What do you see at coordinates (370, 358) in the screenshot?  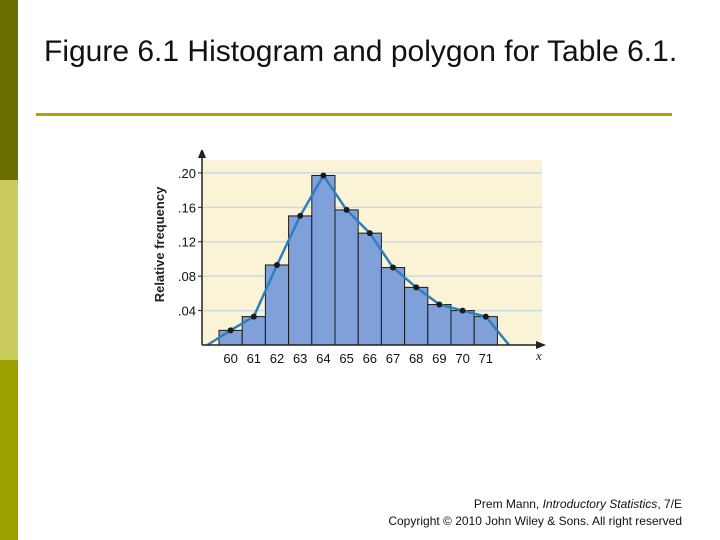 I see `x-tick-label: 66` at bounding box center [370, 358].